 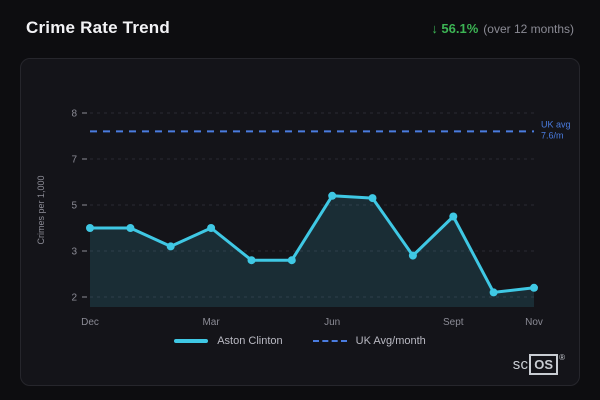 I want to click on y-tick-label: 5, so click(x=74, y=206).